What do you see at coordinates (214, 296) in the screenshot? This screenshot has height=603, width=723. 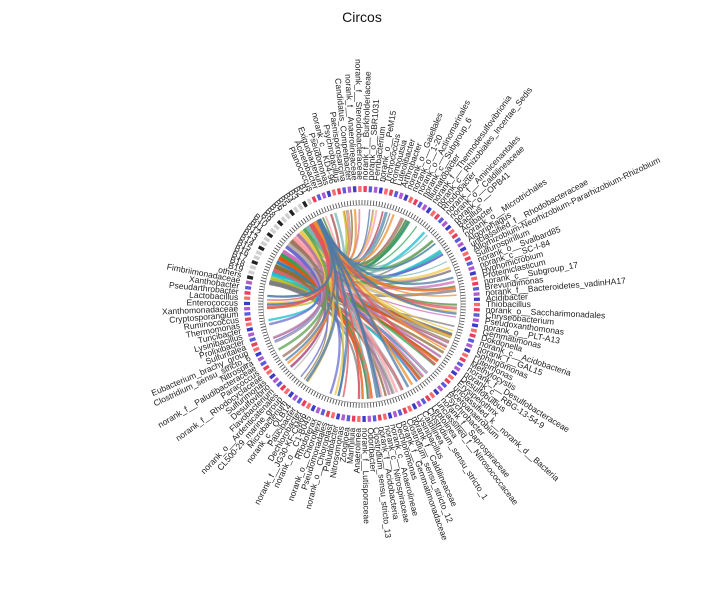 I see `taxon-label: Lactobacillus` at bounding box center [214, 296].